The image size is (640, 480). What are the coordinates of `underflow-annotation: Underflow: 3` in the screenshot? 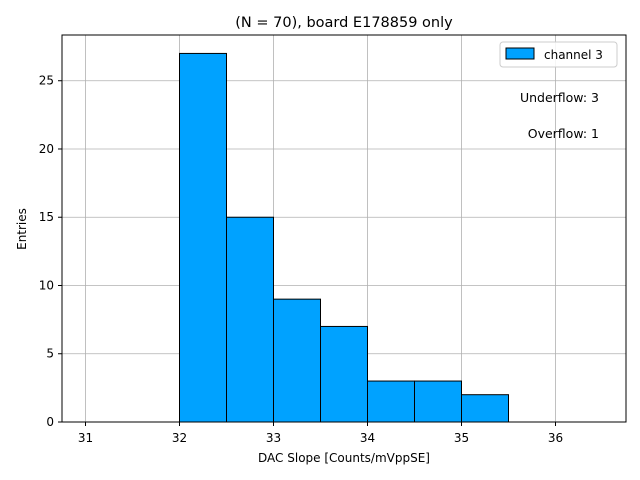 It's located at (559, 97).